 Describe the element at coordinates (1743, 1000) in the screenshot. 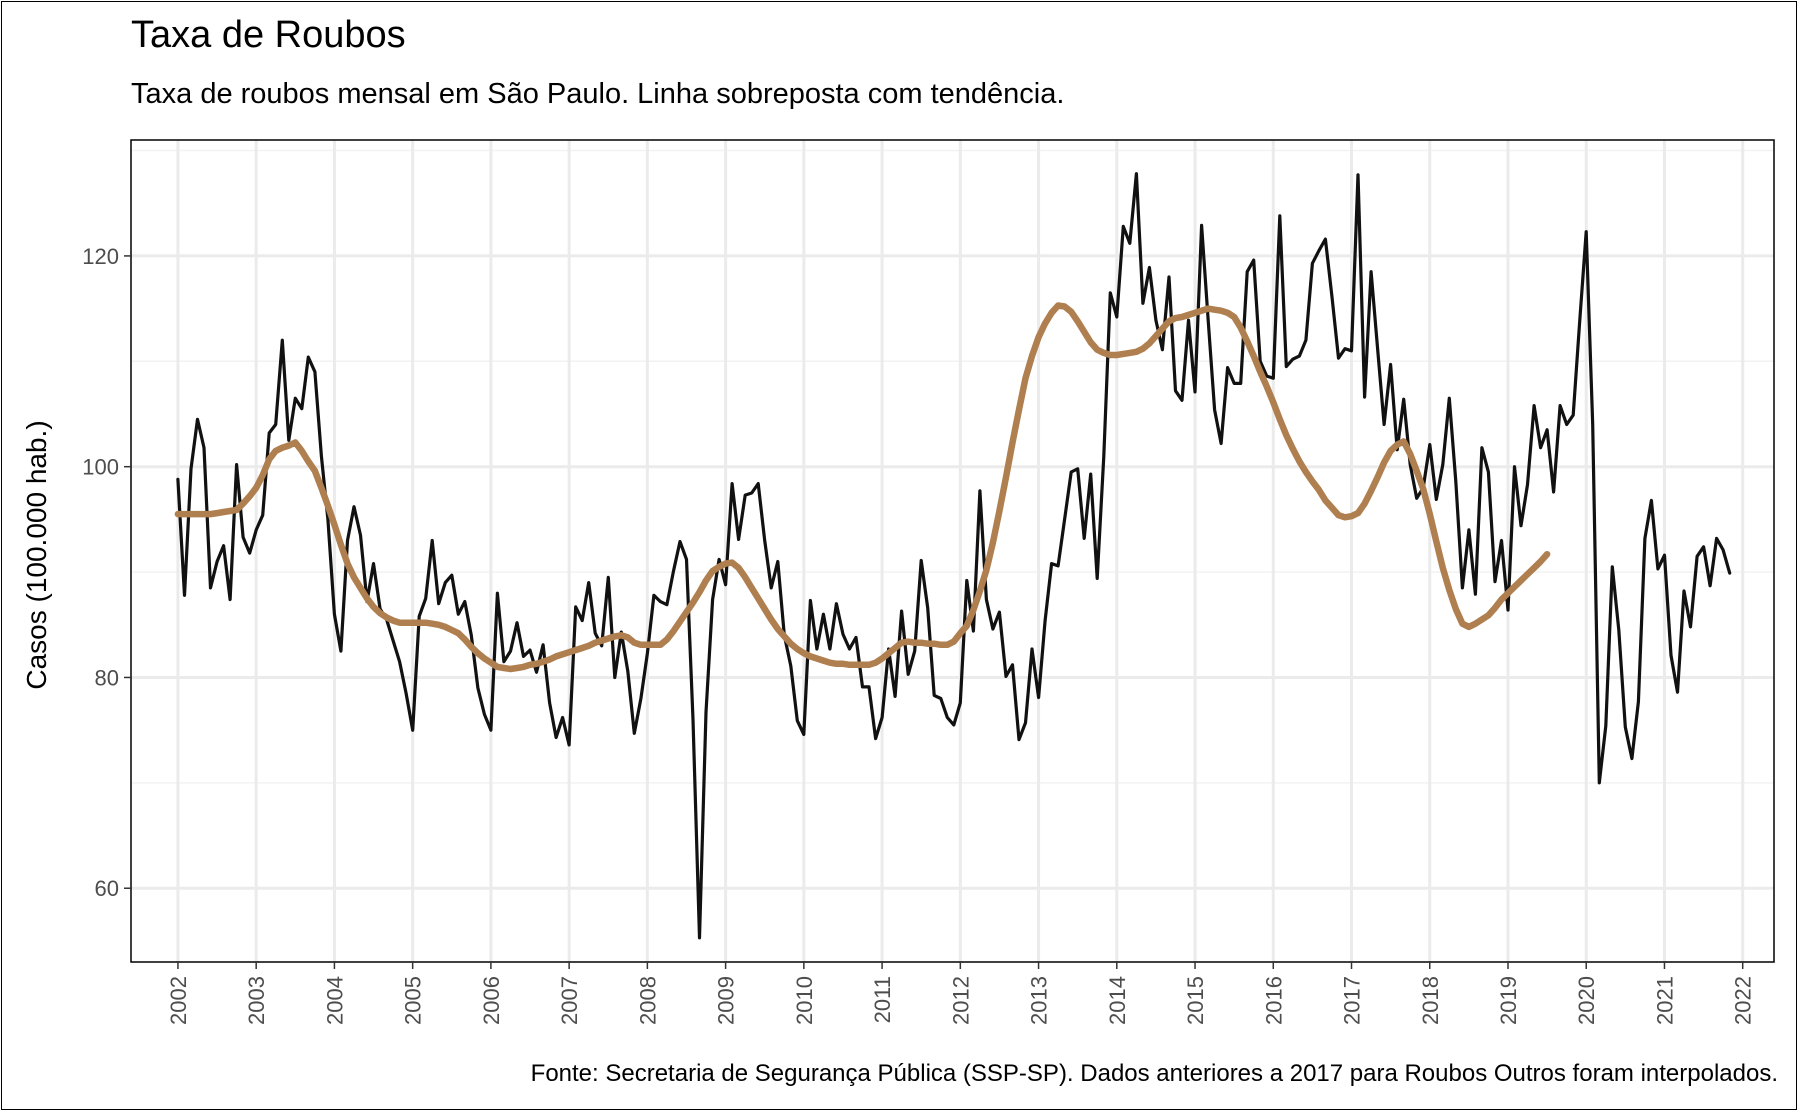

I see `x-tick-label: 2022` at that location.